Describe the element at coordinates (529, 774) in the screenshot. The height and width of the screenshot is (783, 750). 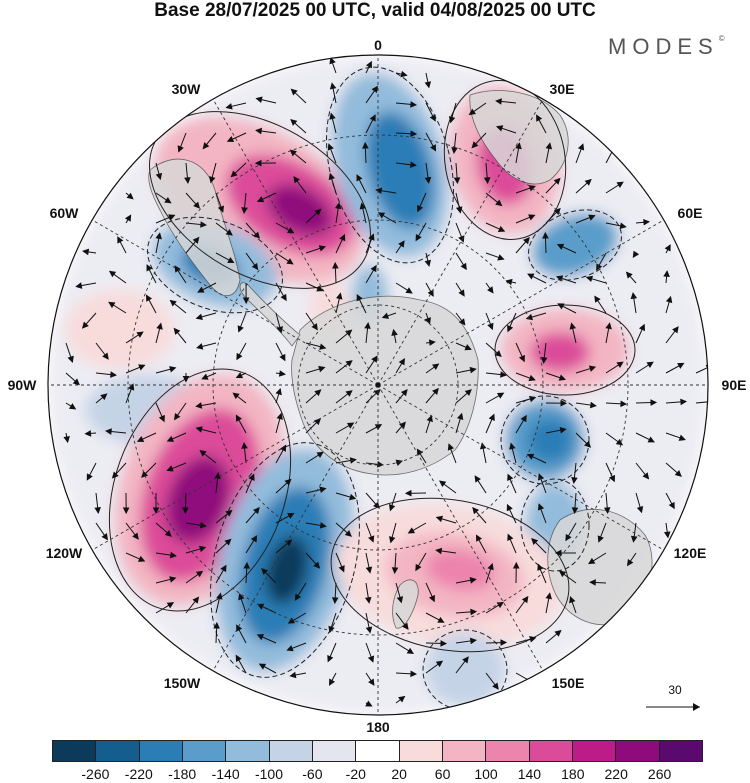
I see `colorbar-tick-label: 140` at that location.